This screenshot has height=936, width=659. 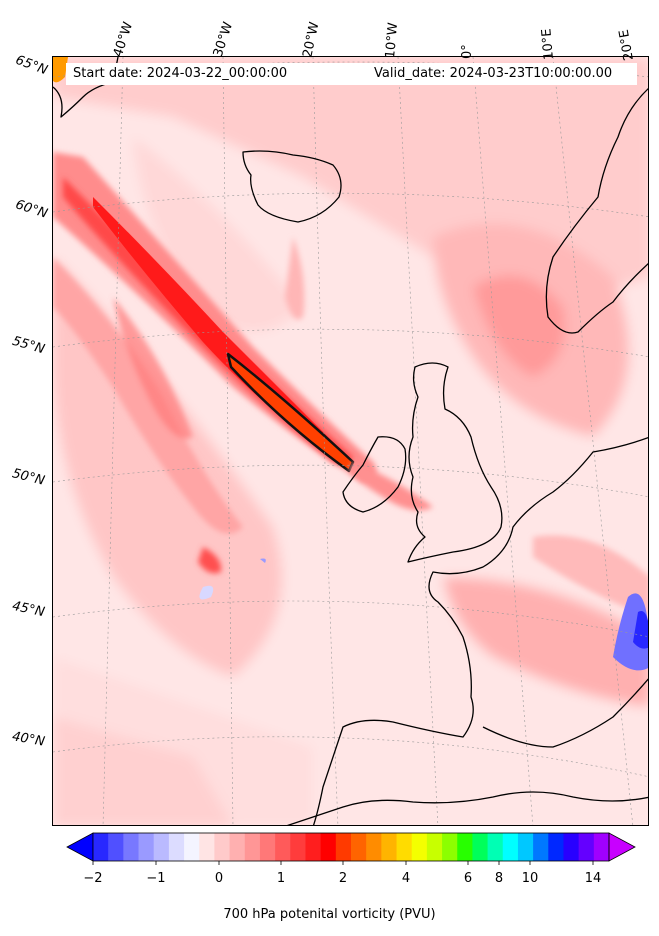 I want to click on lat-label-55n: 55°N, so click(x=28, y=345).